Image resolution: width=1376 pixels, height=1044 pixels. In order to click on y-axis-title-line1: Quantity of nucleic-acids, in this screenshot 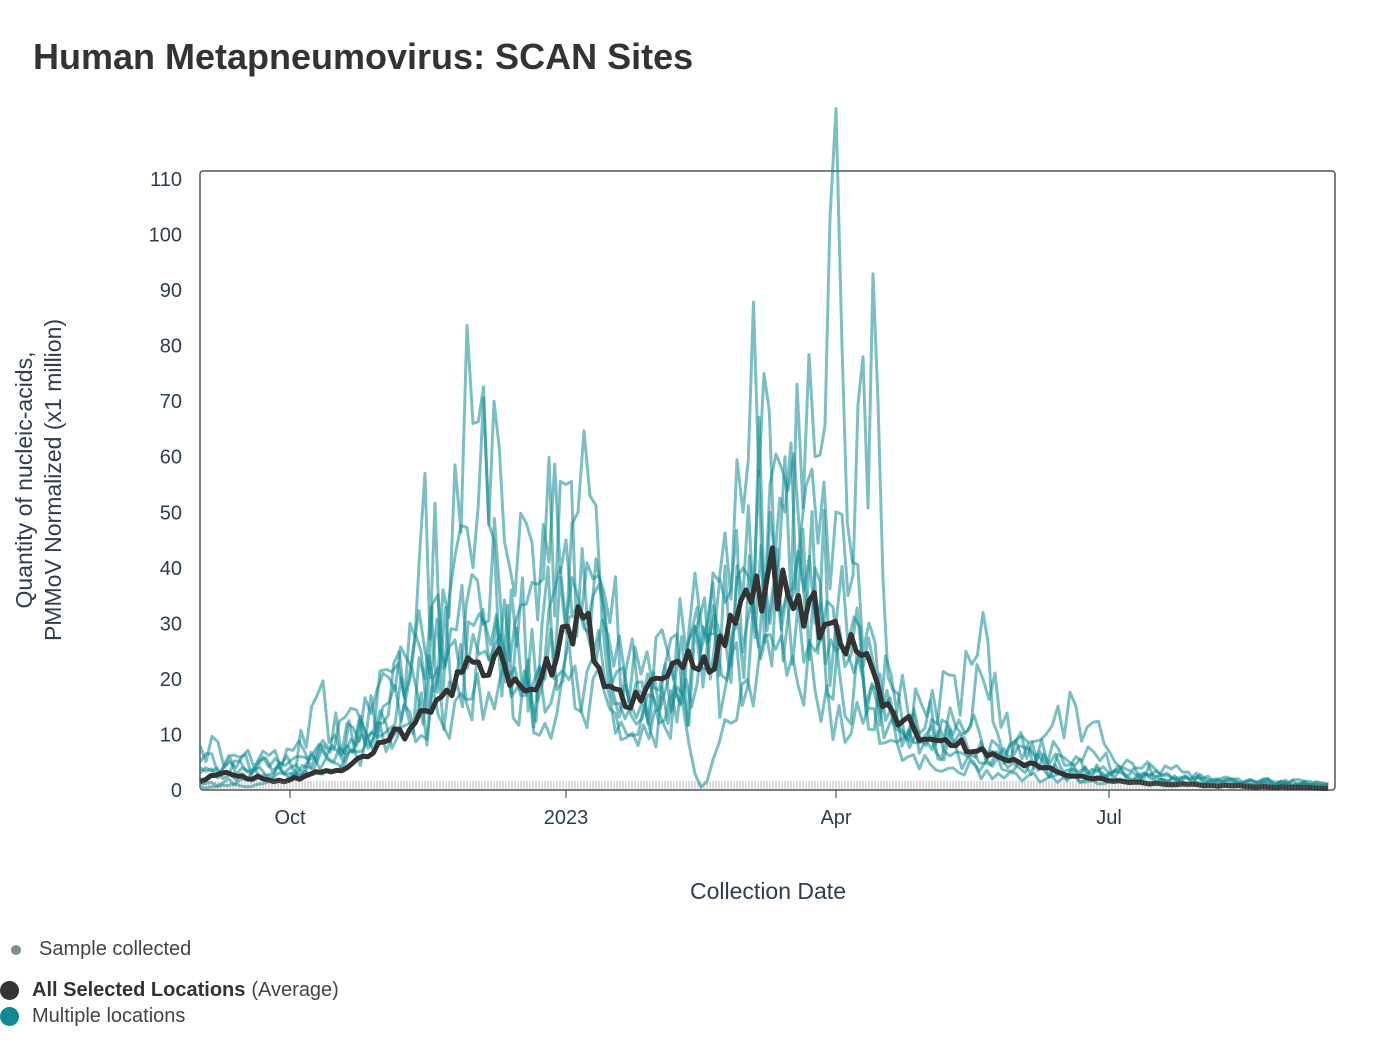, I will do `click(24, 480)`.